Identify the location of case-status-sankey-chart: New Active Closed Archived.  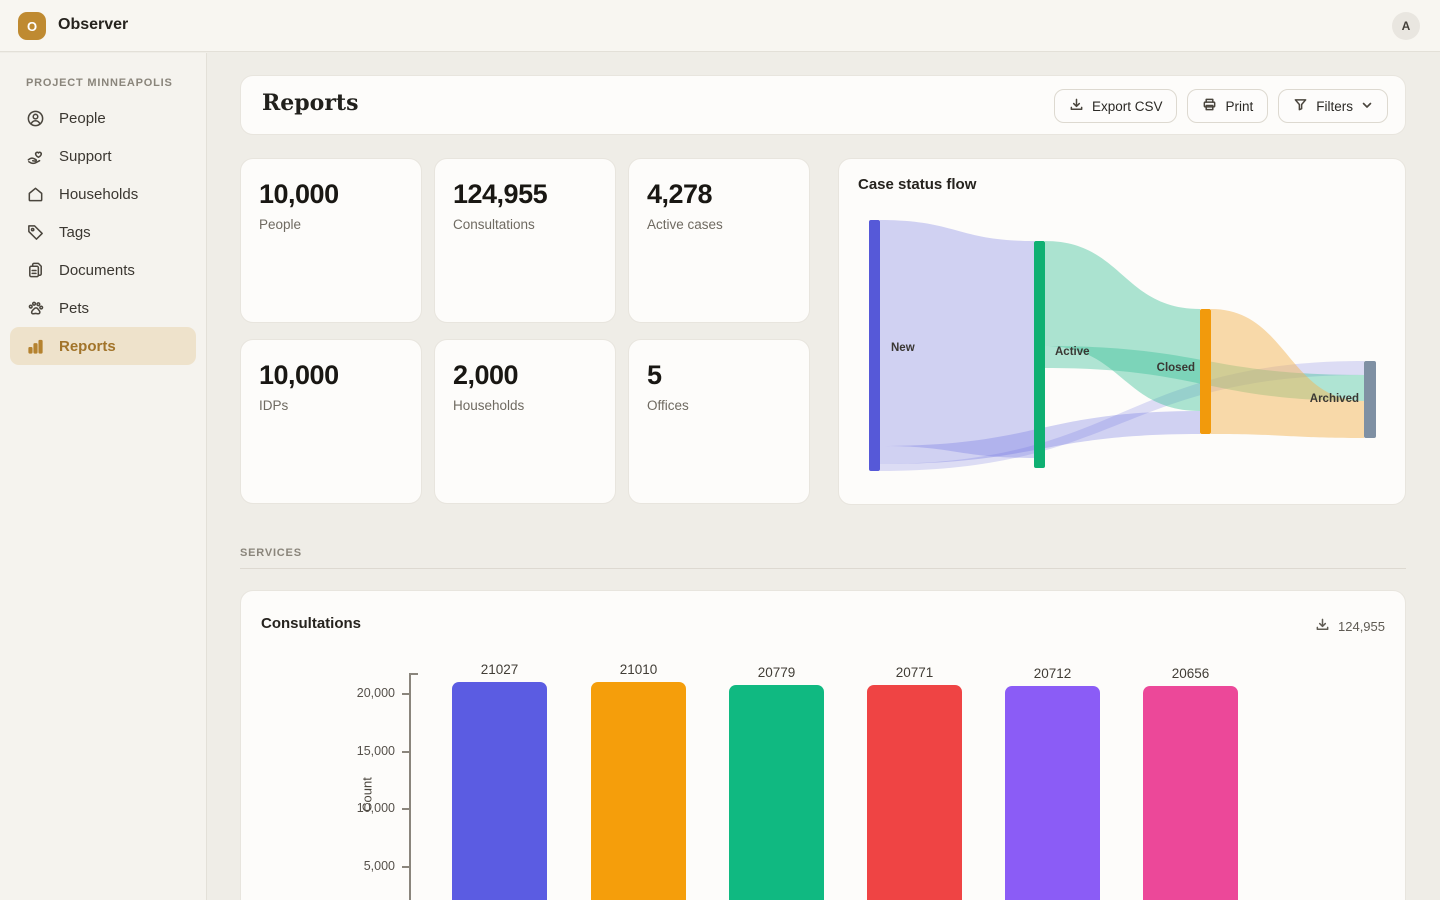
(1122, 345).